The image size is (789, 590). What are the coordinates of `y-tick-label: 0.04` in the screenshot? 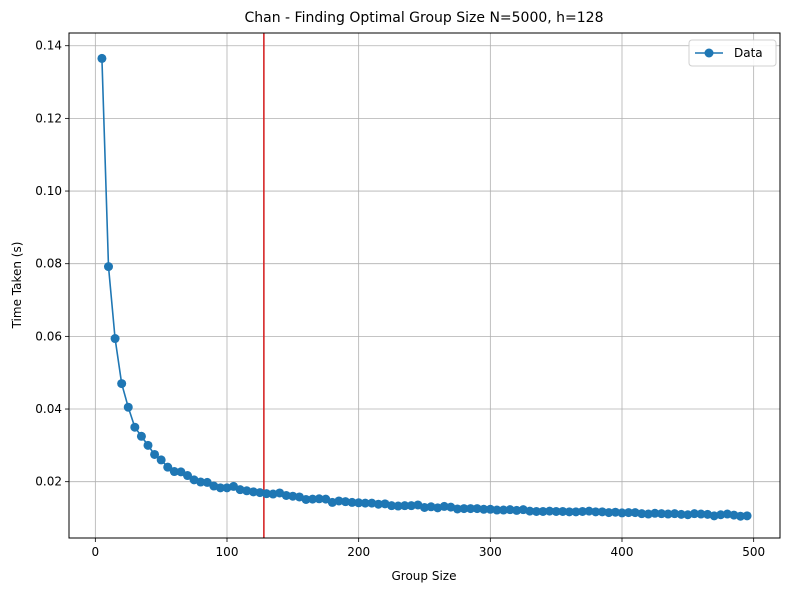 It's located at (48, 409).